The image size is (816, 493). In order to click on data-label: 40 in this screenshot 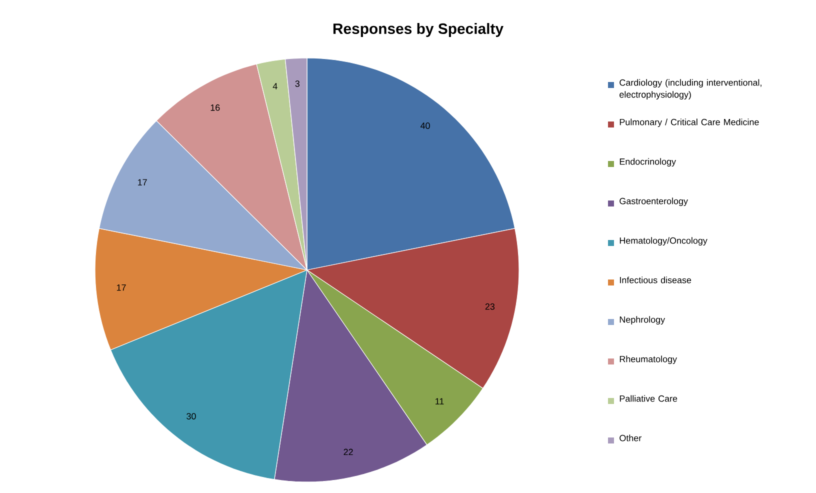, I will do `click(425, 125)`.